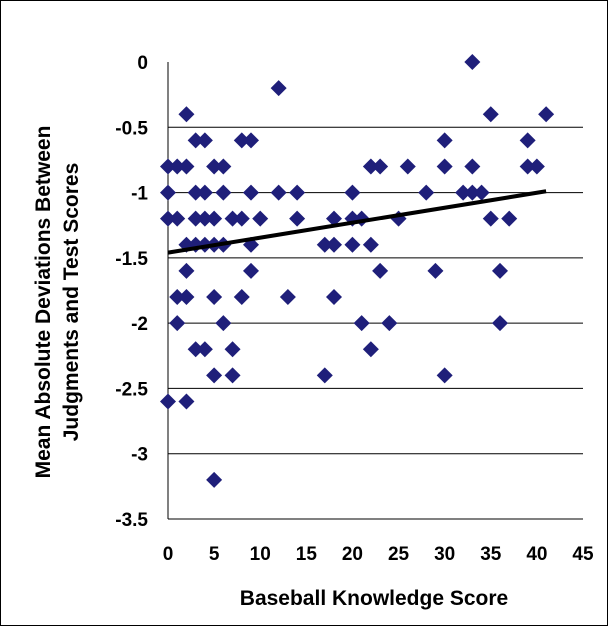  What do you see at coordinates (491, 554) in the screenshot?
I see `x-tick-label: 35` at bounding box center [491, 554].